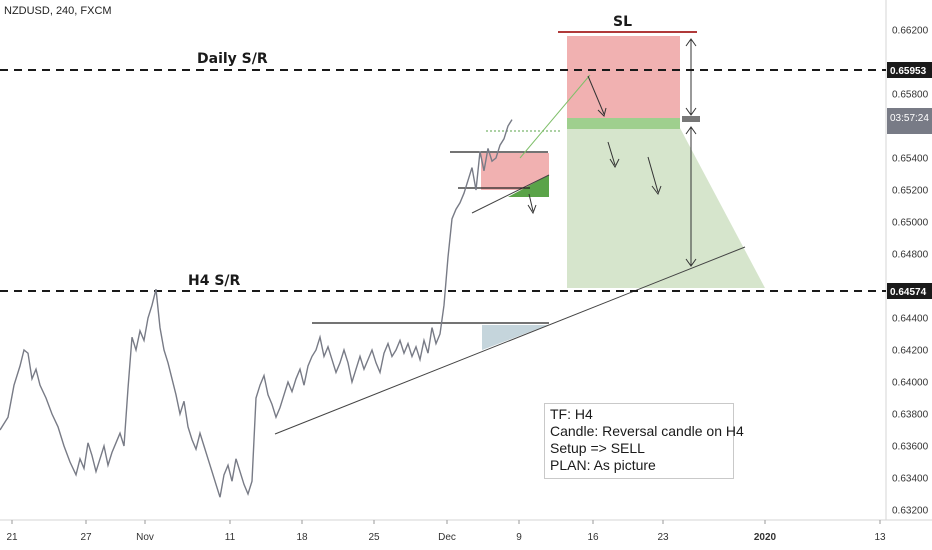 The image size is (932, 550). What do you see at coordinates (691, 130) in the screenshot?
I see `reward-measure-arrow-top` at bounding box center [691, 130].